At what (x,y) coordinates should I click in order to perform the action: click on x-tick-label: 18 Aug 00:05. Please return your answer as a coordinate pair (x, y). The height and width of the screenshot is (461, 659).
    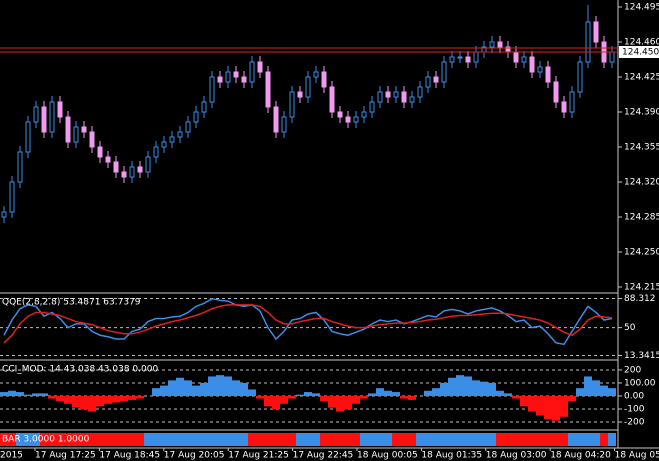
    Looking at the image, I should click on (387, 456).